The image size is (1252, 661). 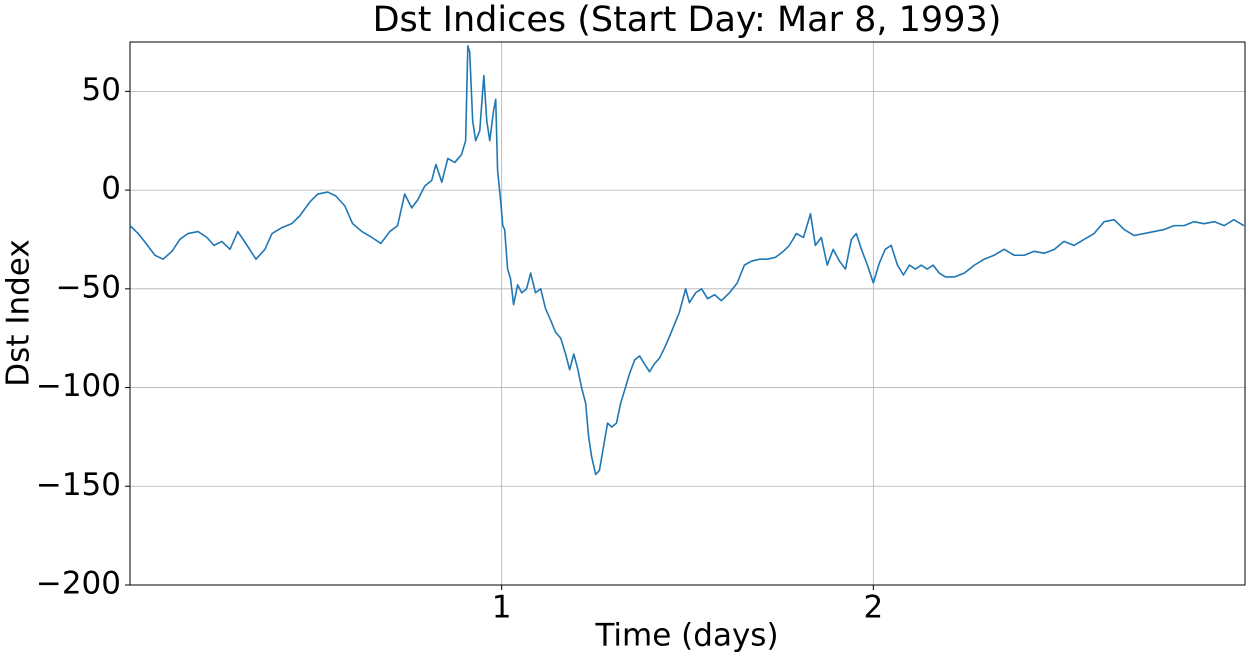 What do you see at coordinates (19, 312) in the screenshot?
I see `y-axis-label: Dst Index` at bounding box center [19, 312].